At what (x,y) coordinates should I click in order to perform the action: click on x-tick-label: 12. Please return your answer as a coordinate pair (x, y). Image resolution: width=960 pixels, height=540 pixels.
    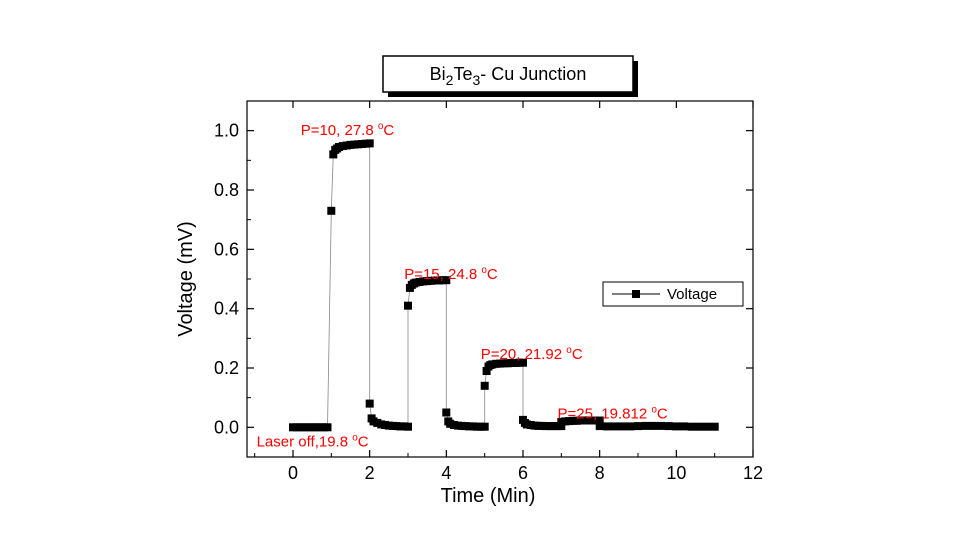
    Looking at the image, I should click on (753, 473).